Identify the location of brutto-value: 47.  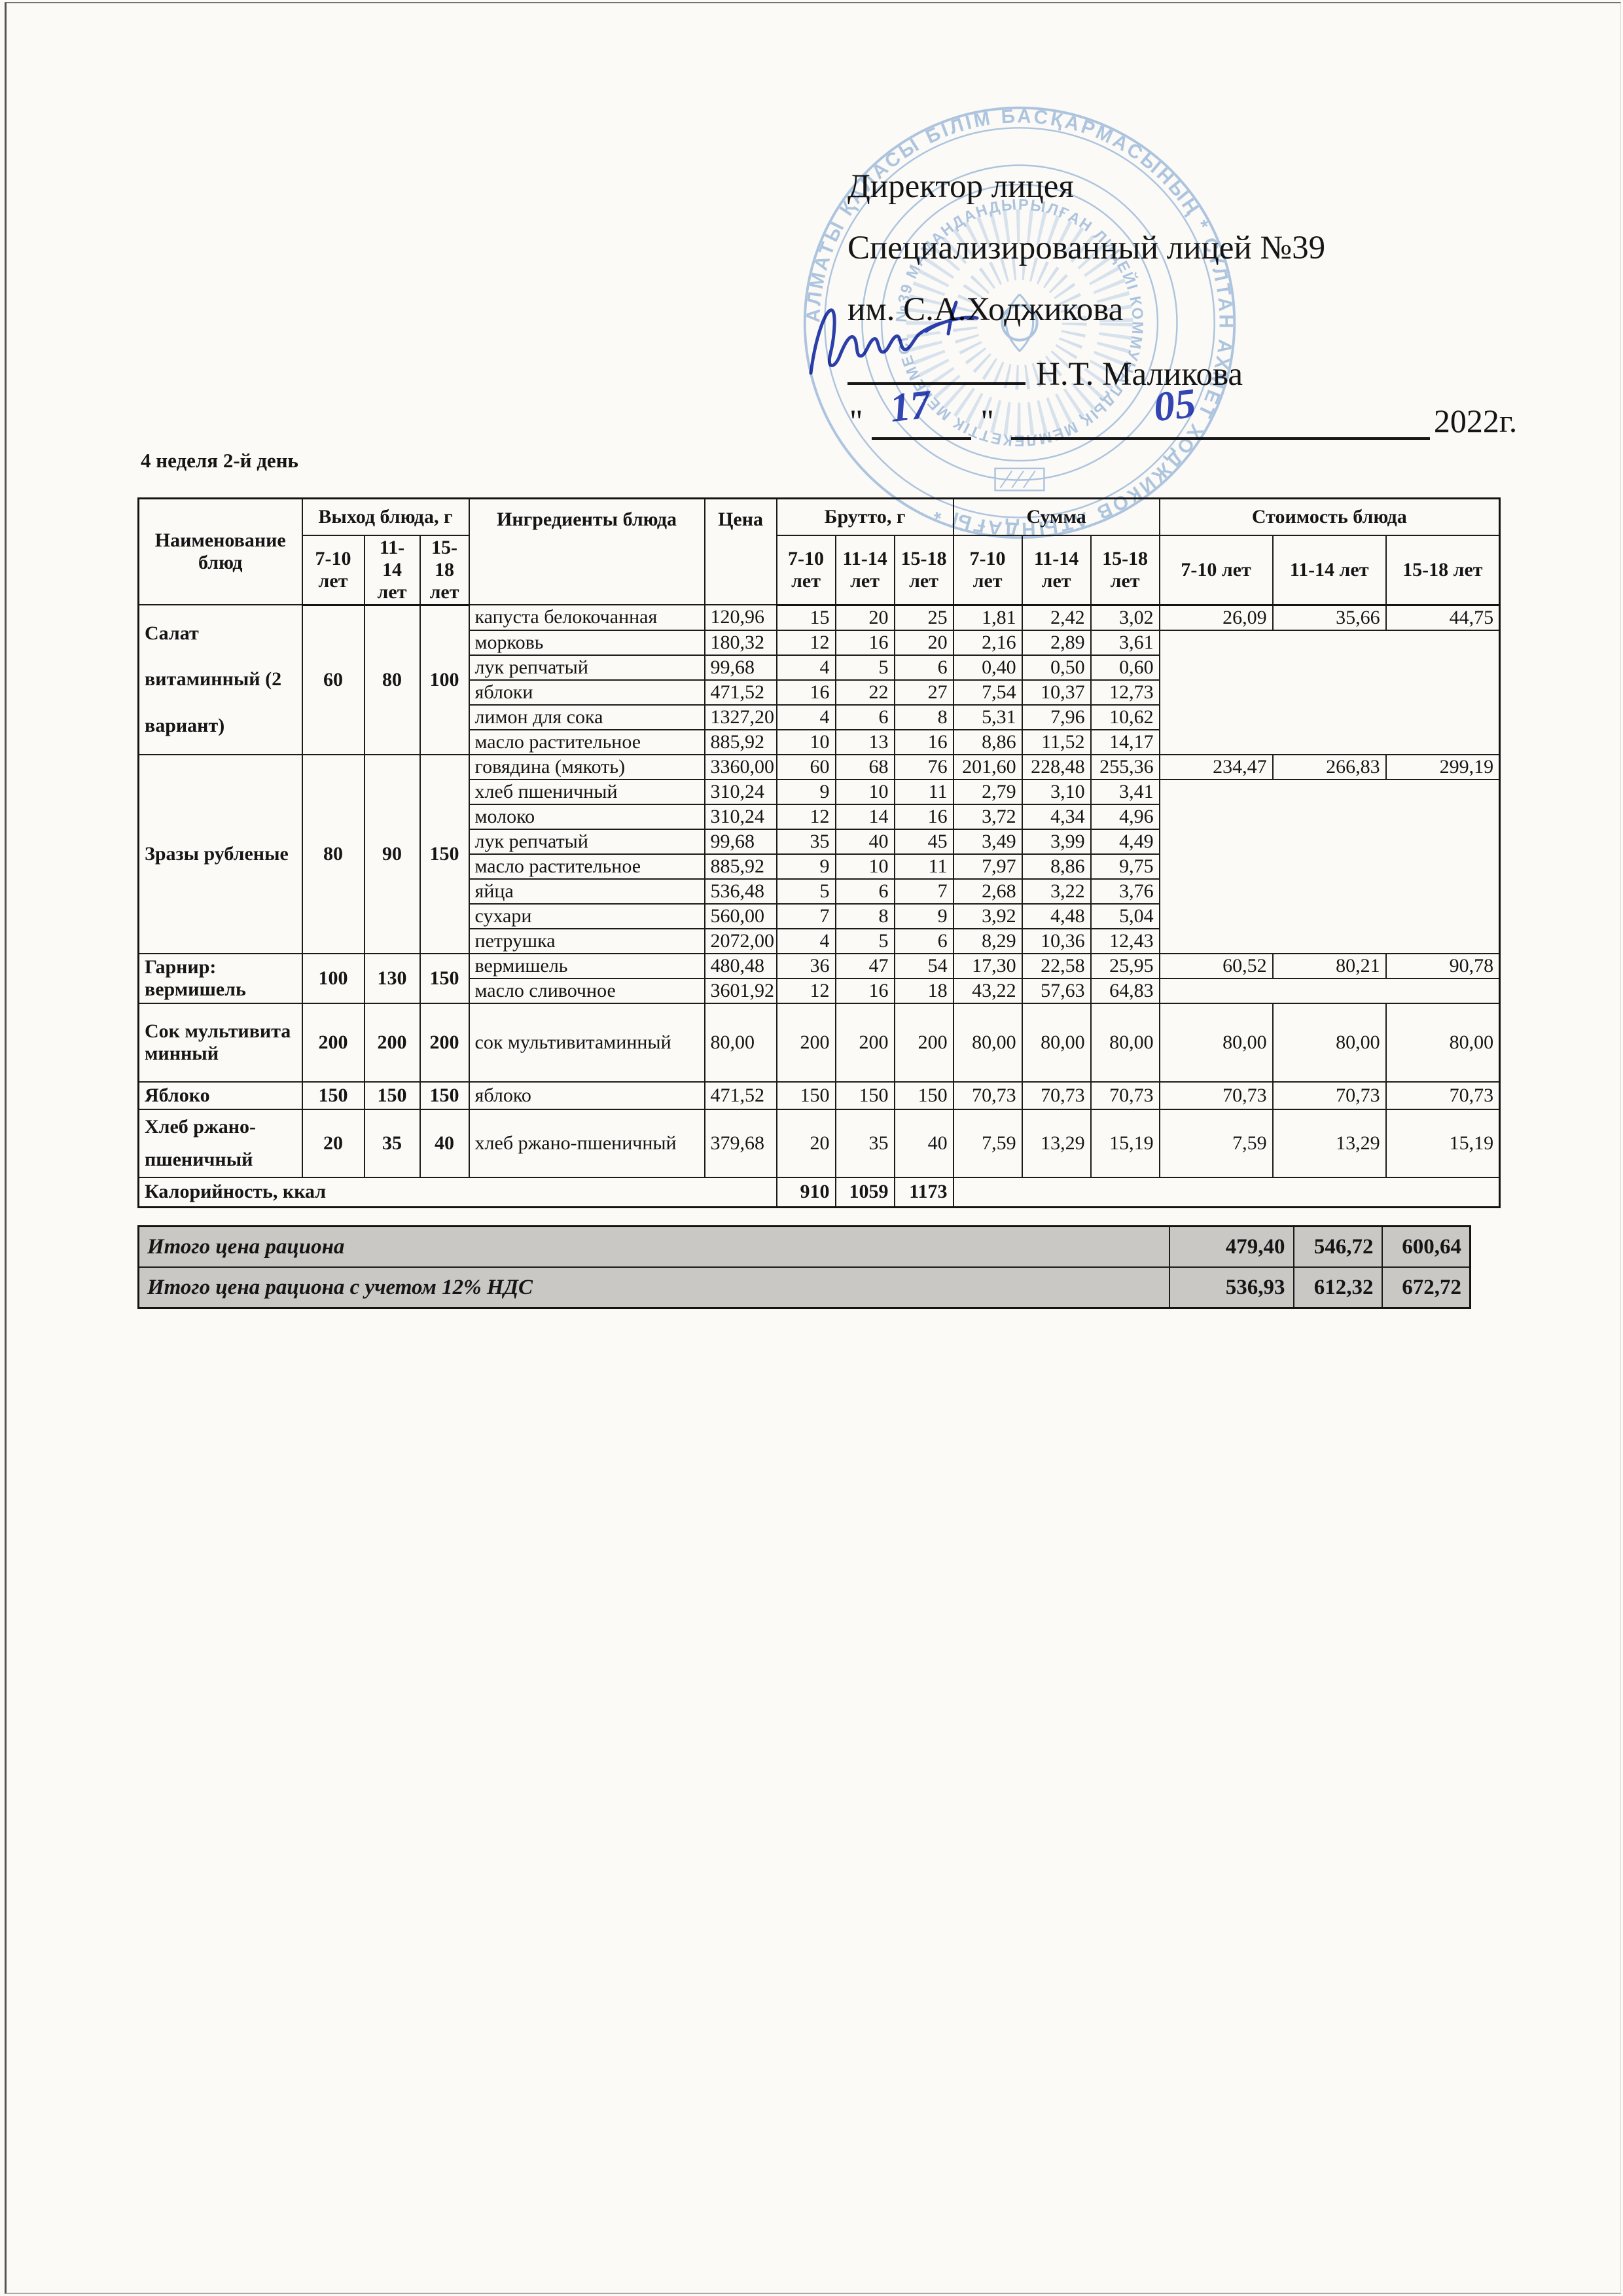
(864, 965).